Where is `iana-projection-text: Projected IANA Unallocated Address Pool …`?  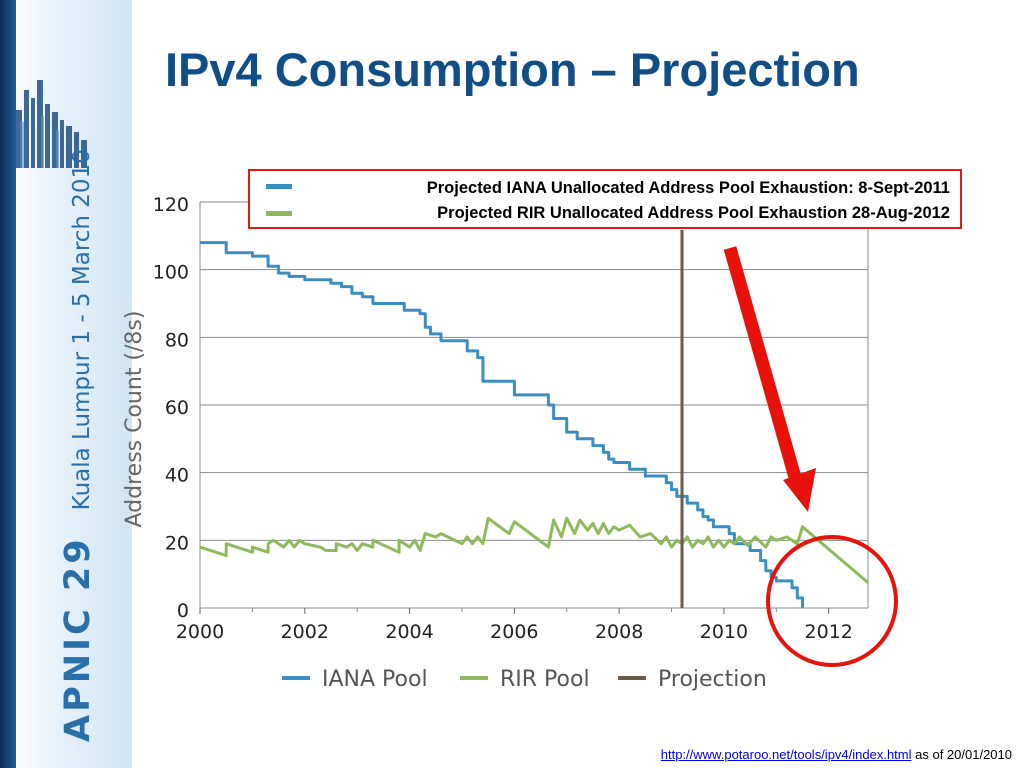
iana-projection-text: Projected IANA Unallocated Address Pool … is located at coordinates (688, 188).